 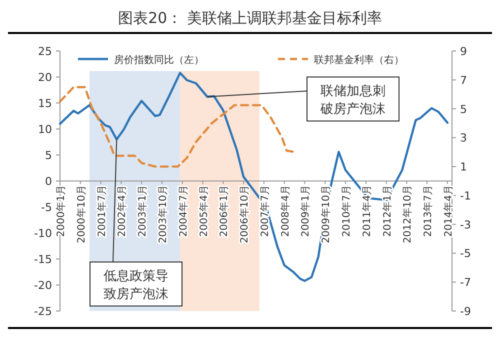 I want to click on y2-tick-label: 1, so click(x=463, y=167).